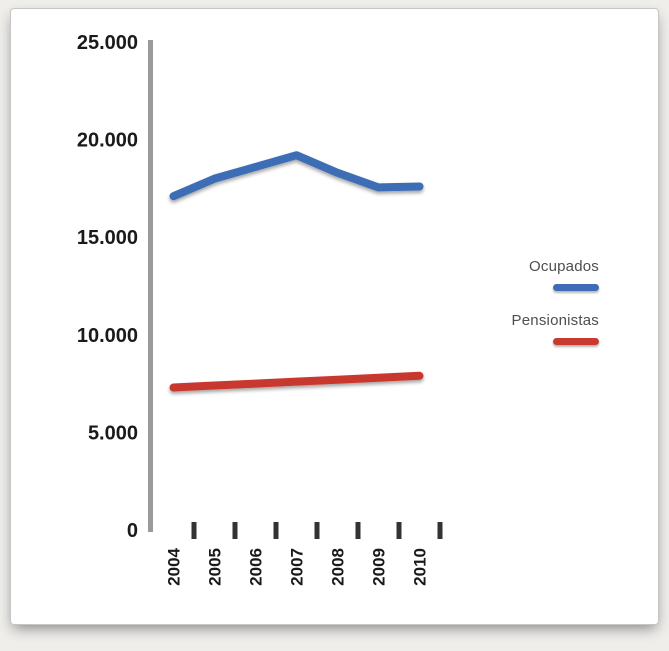 This screenshot has height=651, width=669. Describe the element at coordinates (576, 287) in the screenshot. I see `ocupados-line-swatch` at that location.